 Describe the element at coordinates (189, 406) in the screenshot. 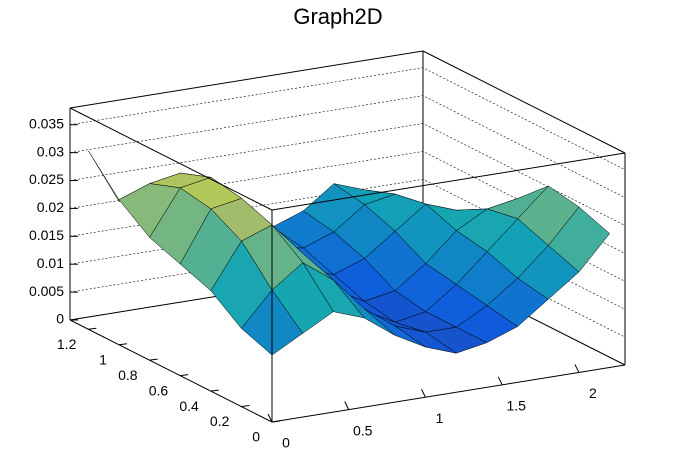

I see `y-tick-label: 0.4` at that location.